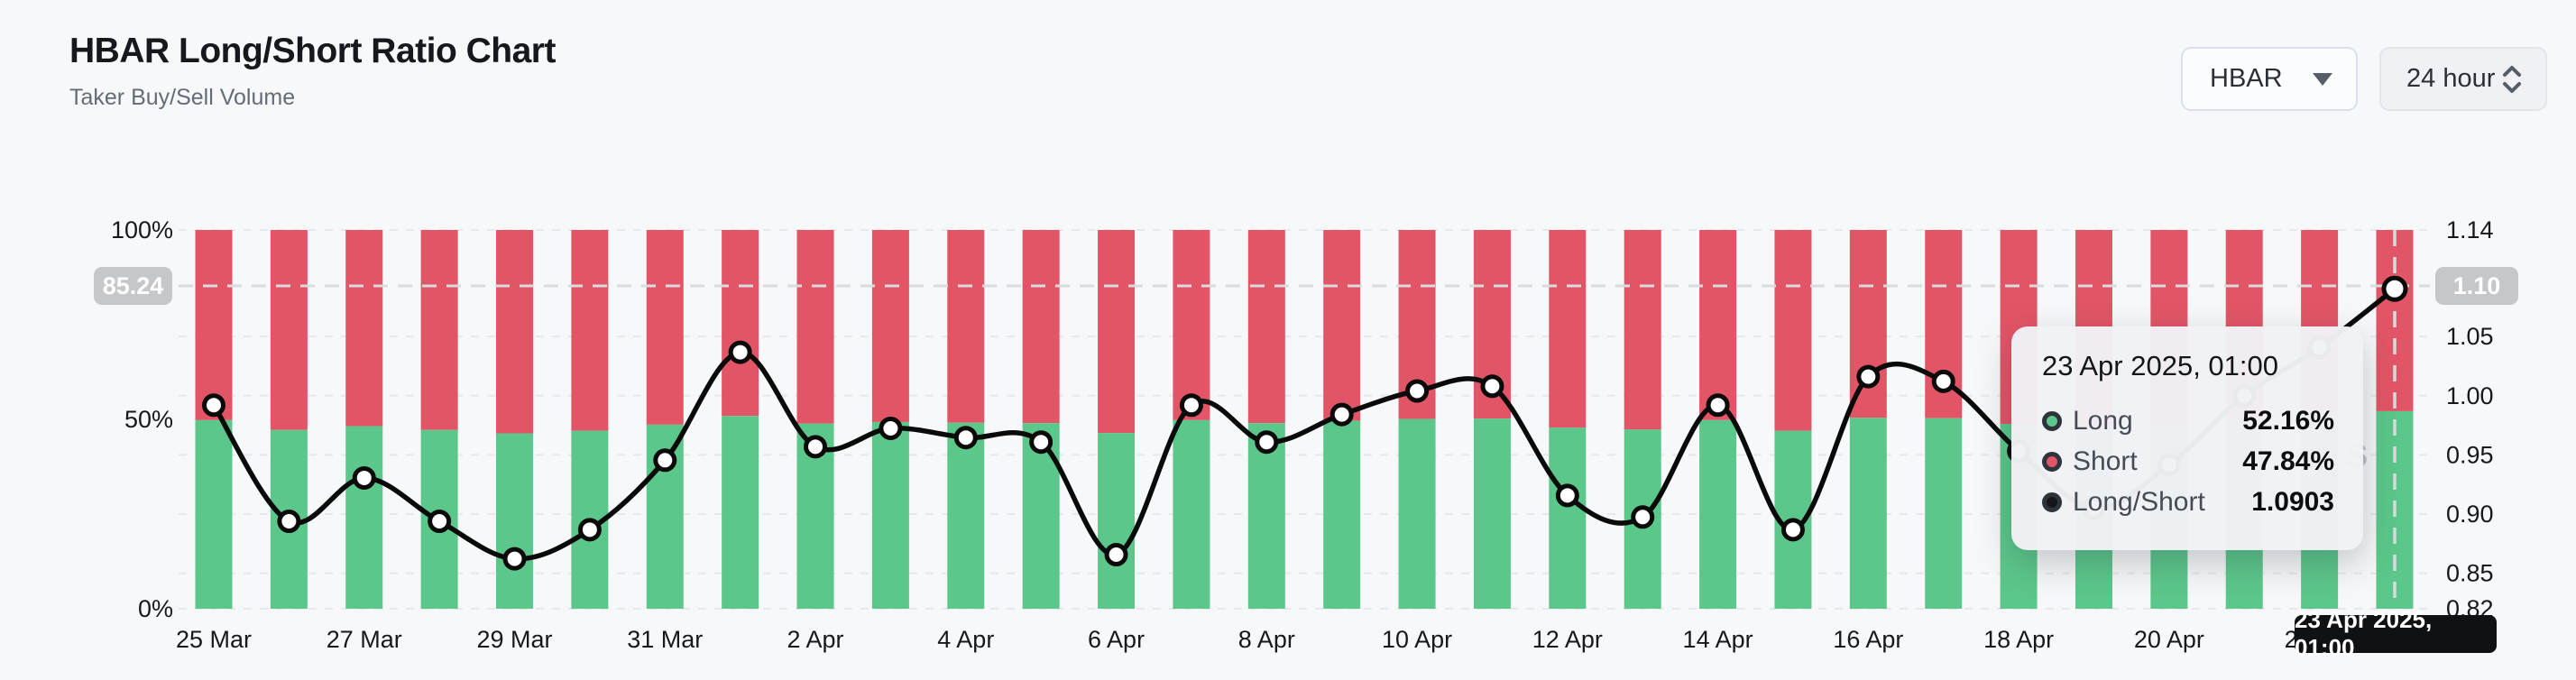  I want to click on tooltip-ratio-label: Long/Short, so click(2139, 502).